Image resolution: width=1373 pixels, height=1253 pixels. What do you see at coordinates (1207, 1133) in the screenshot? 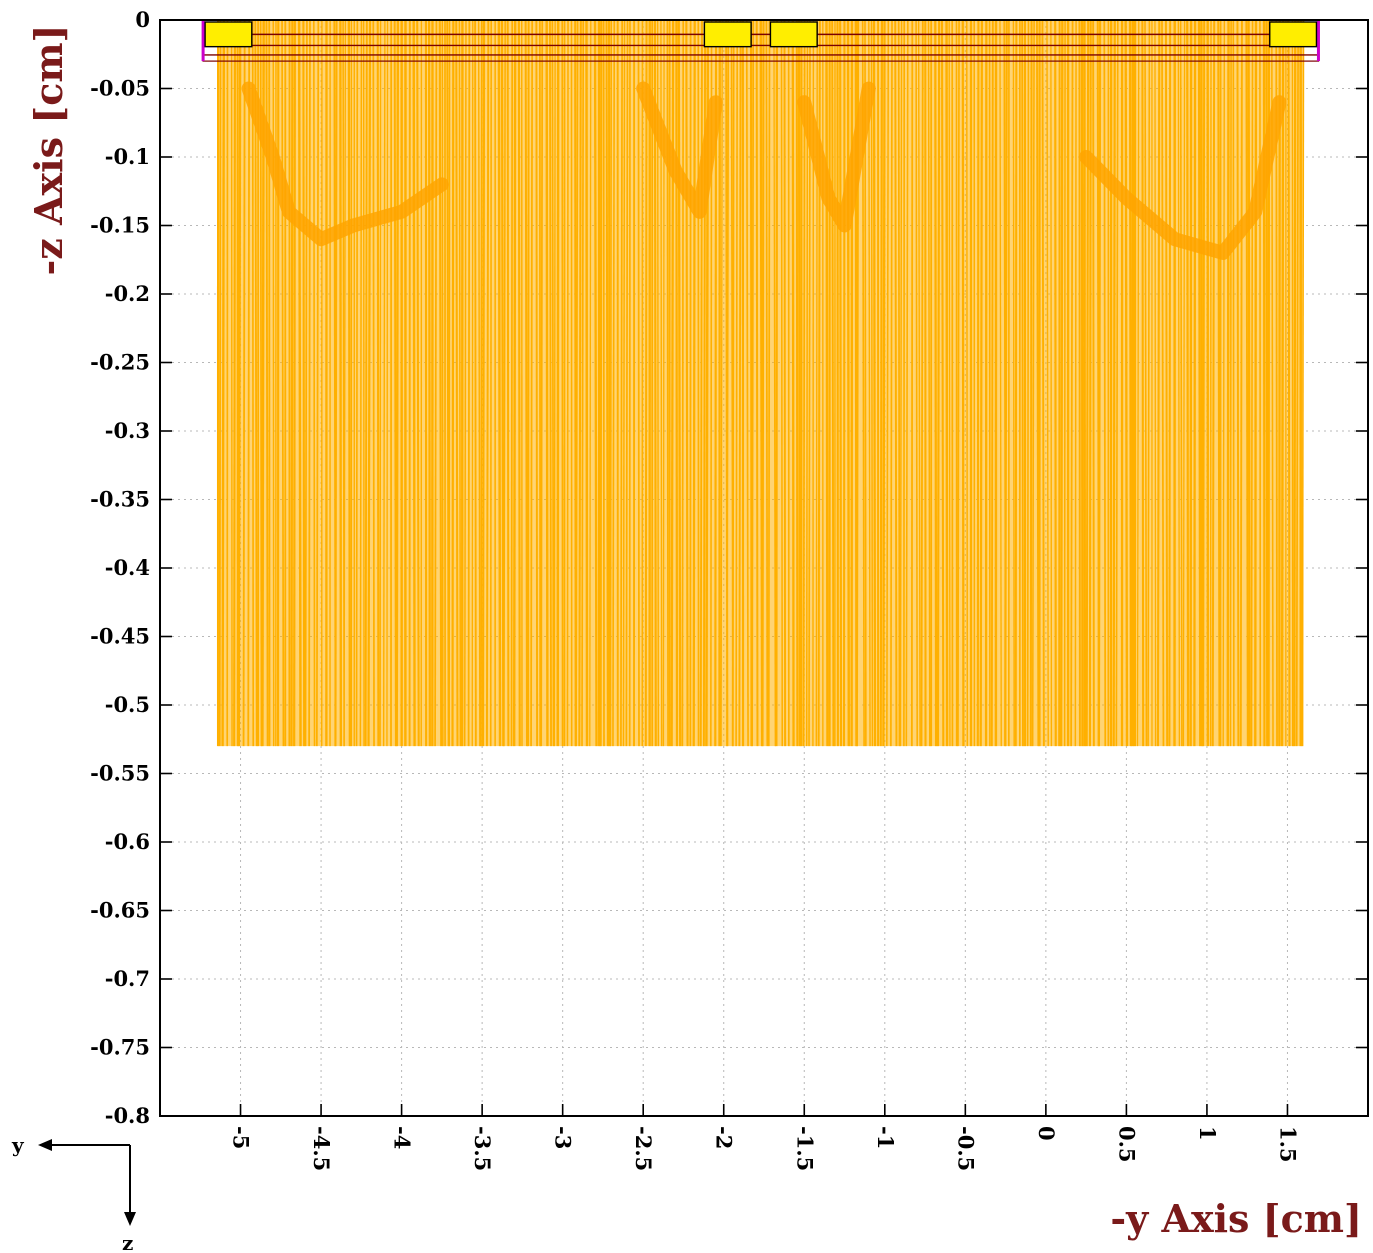
I see `x-tick-label: 1` at bounding box center [1207, 1133].